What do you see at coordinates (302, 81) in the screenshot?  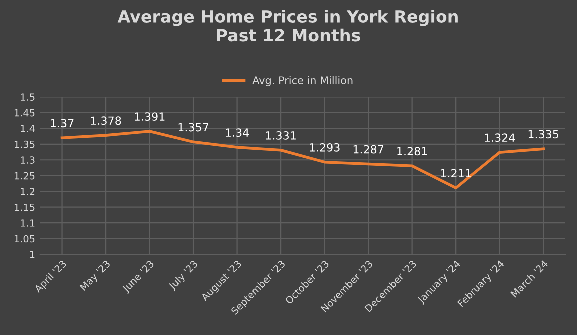 I see `legend-label: Avg. Price in Million` at bounding box center [302, 81].